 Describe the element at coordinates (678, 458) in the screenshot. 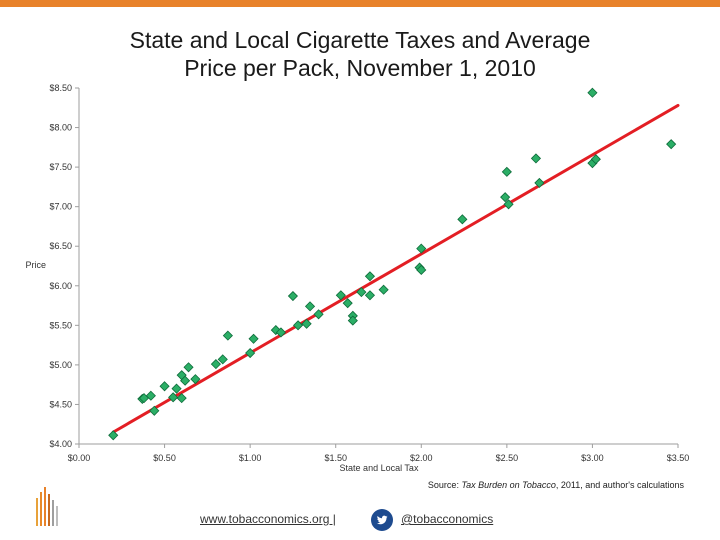

I see `x-tick-label: $3.50` at that location.